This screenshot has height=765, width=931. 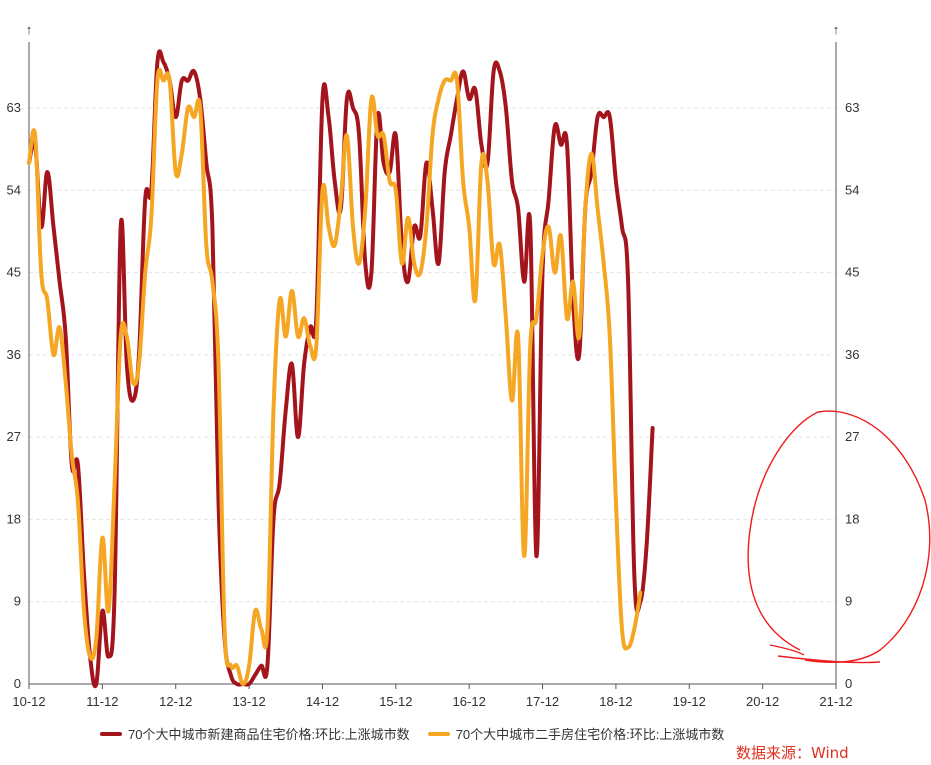 What do you see at coordinates (111, 733) in the screenshot?
I see `legend-swatch-new-homes` at bounding box center [111, 733].